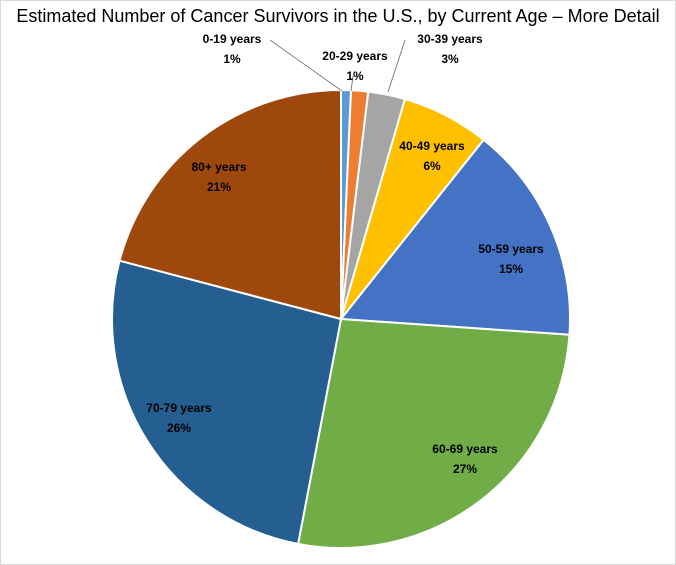 Image resolution: width=676 pixels, height=565 pixels. What do you see at coordinates (455, 237) in the screenshot?
I see `pie-slice-50-59-years` at bounding box center [455, 237].